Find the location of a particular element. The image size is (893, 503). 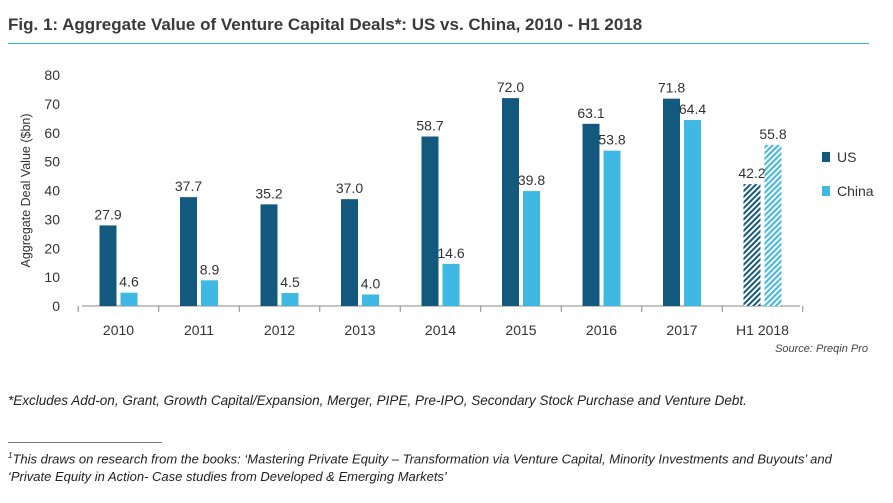

china-value-label: 14.6 is located at coordinates (450, 253).